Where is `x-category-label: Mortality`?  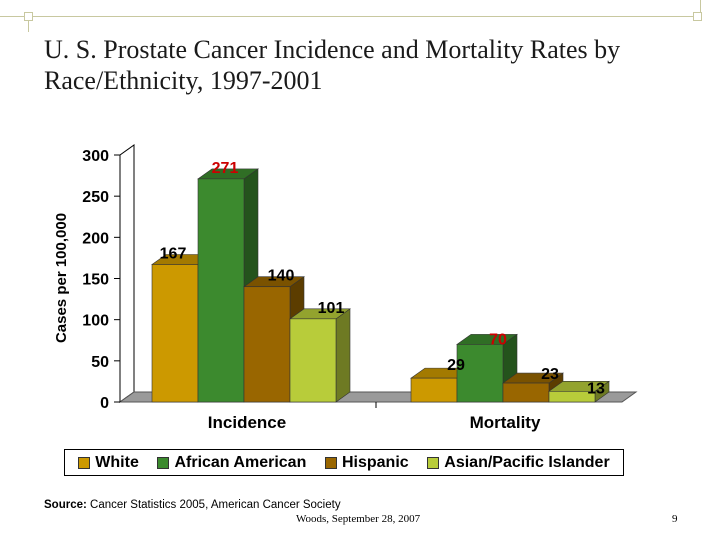 x-category-label: Mortality is located at coordinates (505, 422).